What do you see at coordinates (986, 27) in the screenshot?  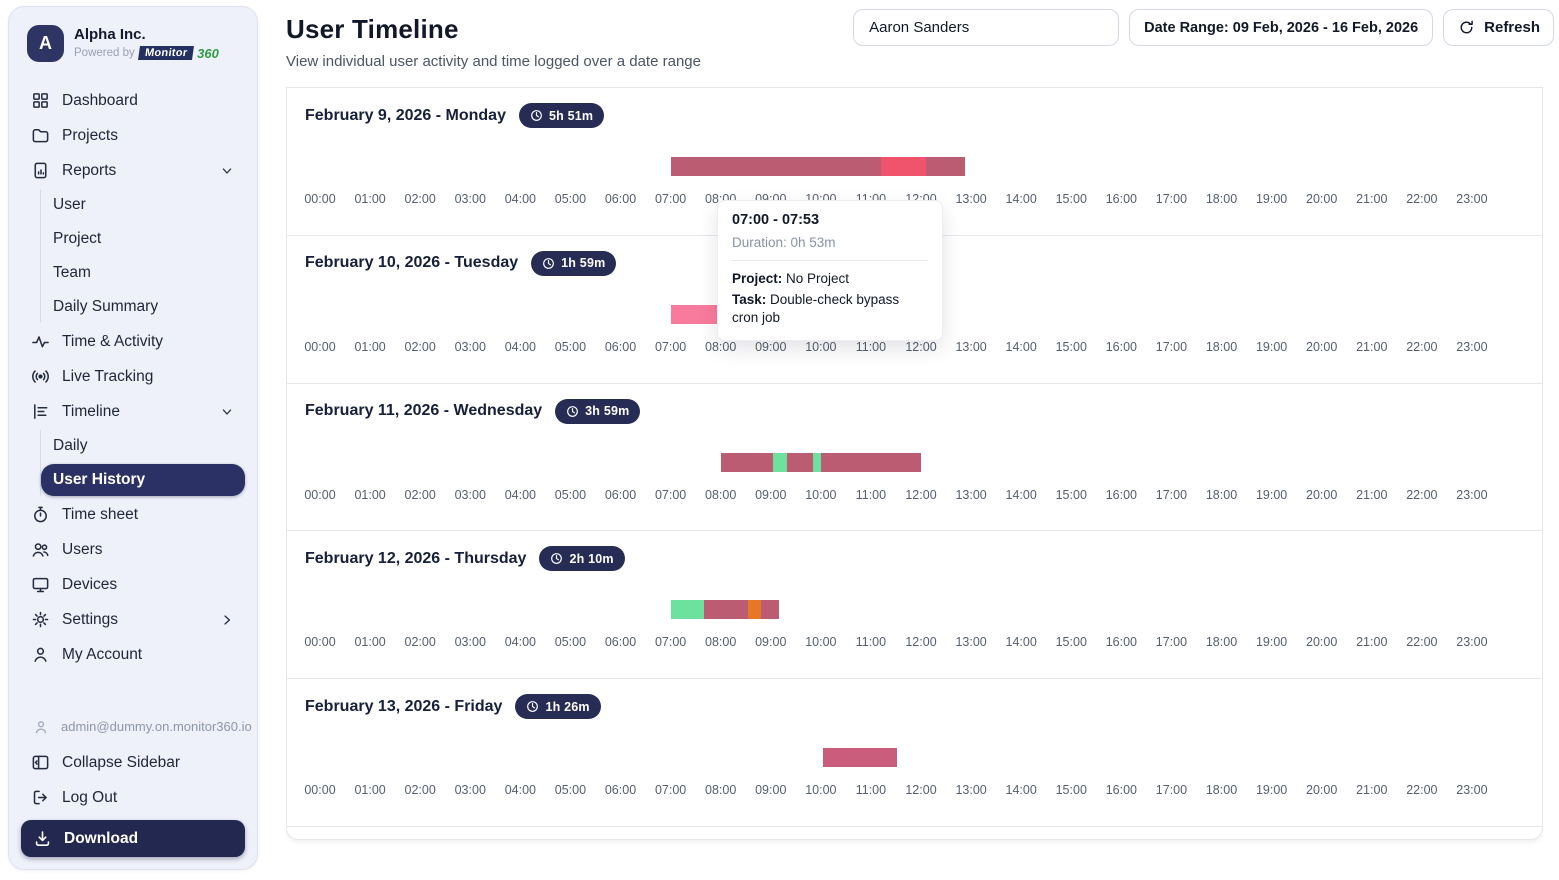 I see `user-select-input: Aaron Sanders` at bounding box center [986, 27].